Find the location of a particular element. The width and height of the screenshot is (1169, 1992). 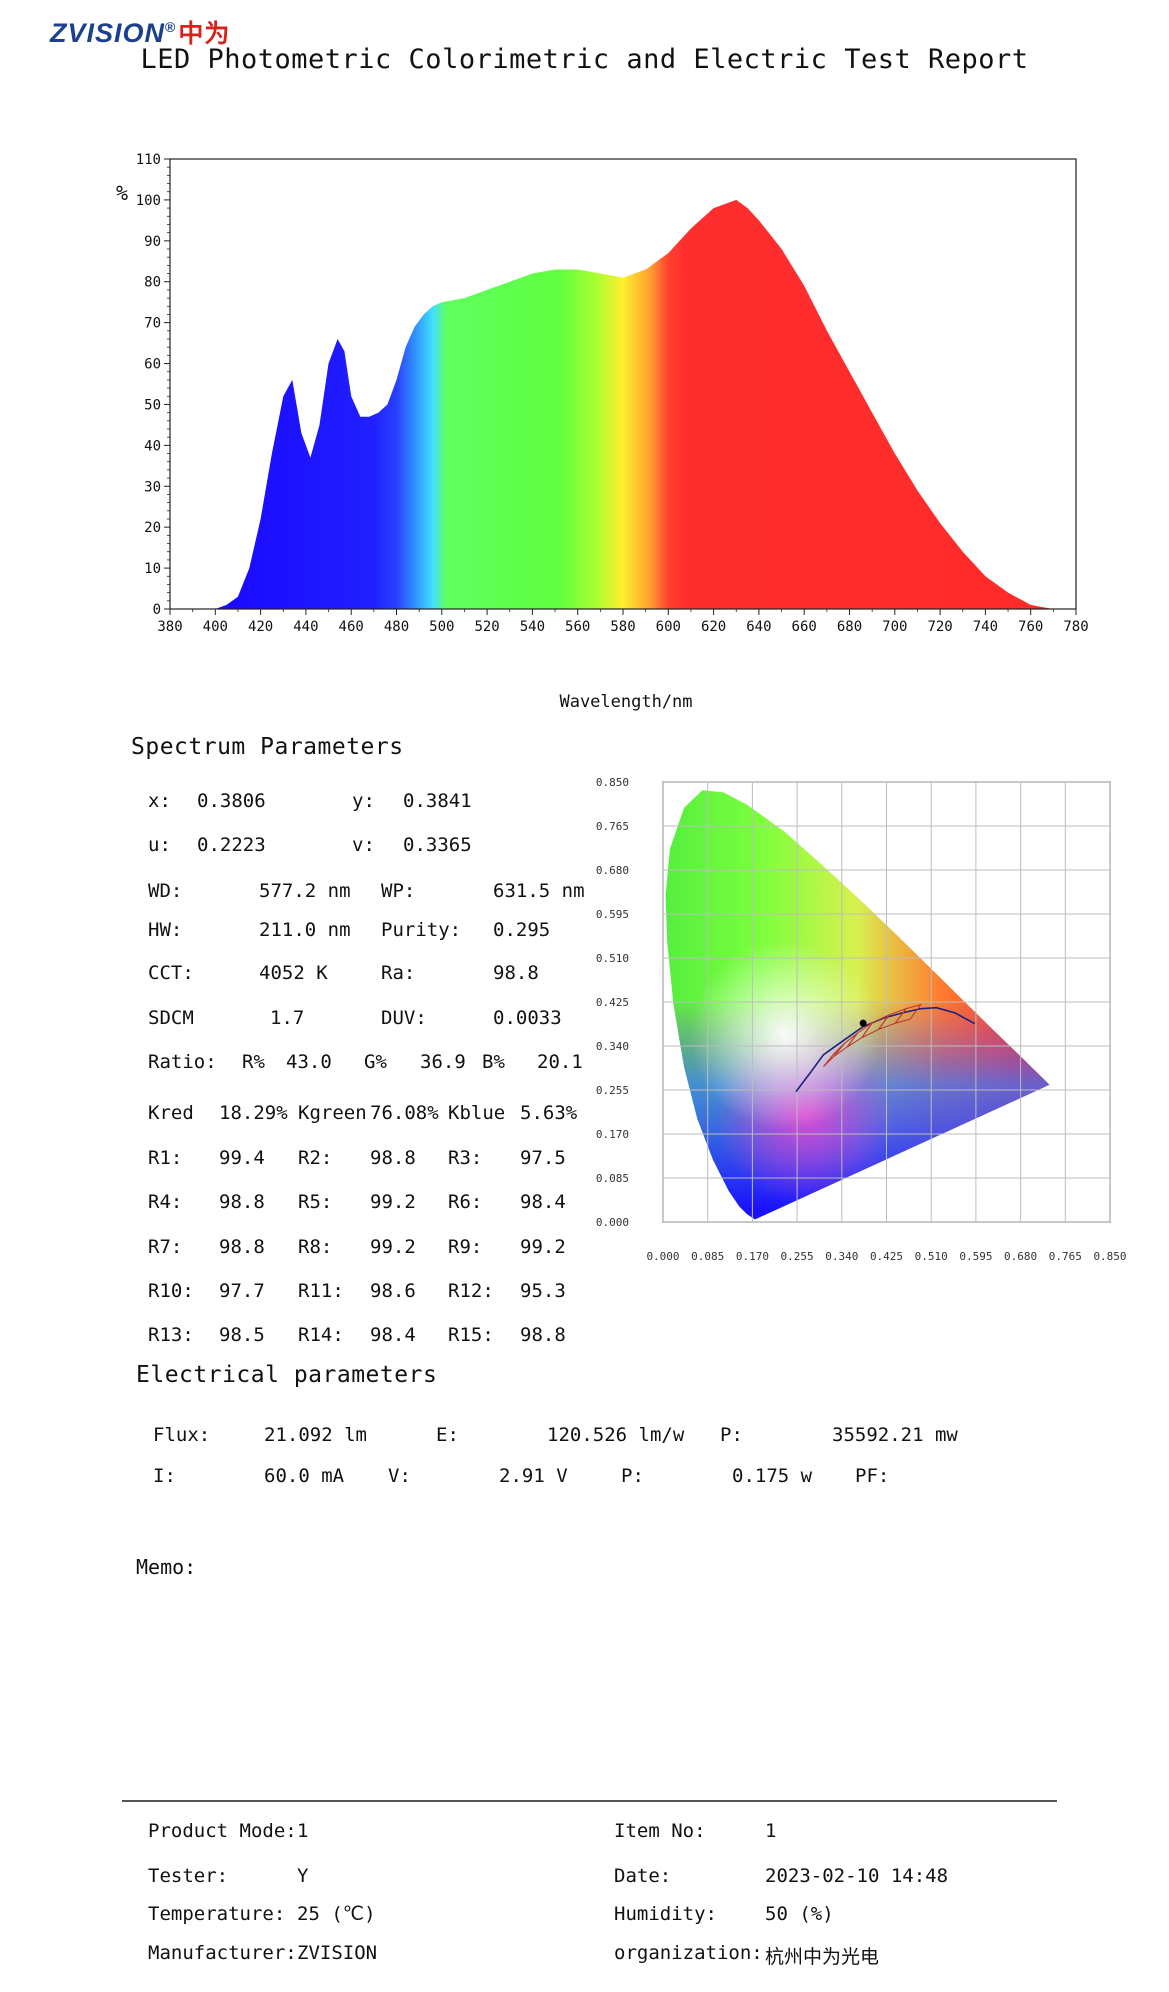

g-pct-value: 36.9 is located at coordinates (443, 1062).